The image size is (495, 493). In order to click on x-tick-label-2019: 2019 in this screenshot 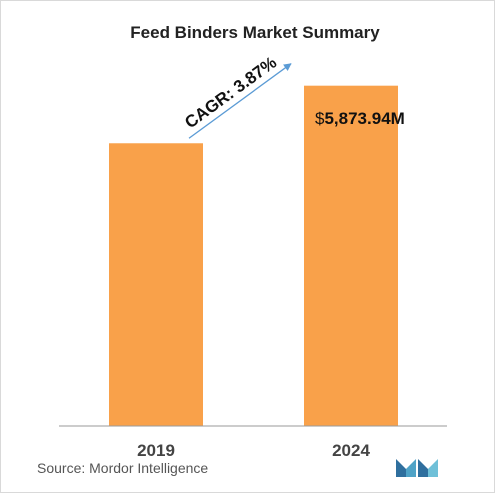, I will do `click(156, 450)`.